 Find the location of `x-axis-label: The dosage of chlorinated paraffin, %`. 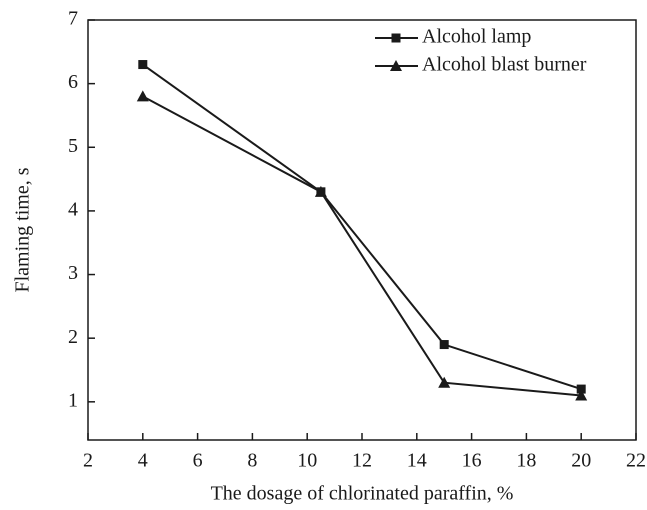

x-axis-label: The dosage of chlorinated paraffin, % is located at coordinates (362, 494).